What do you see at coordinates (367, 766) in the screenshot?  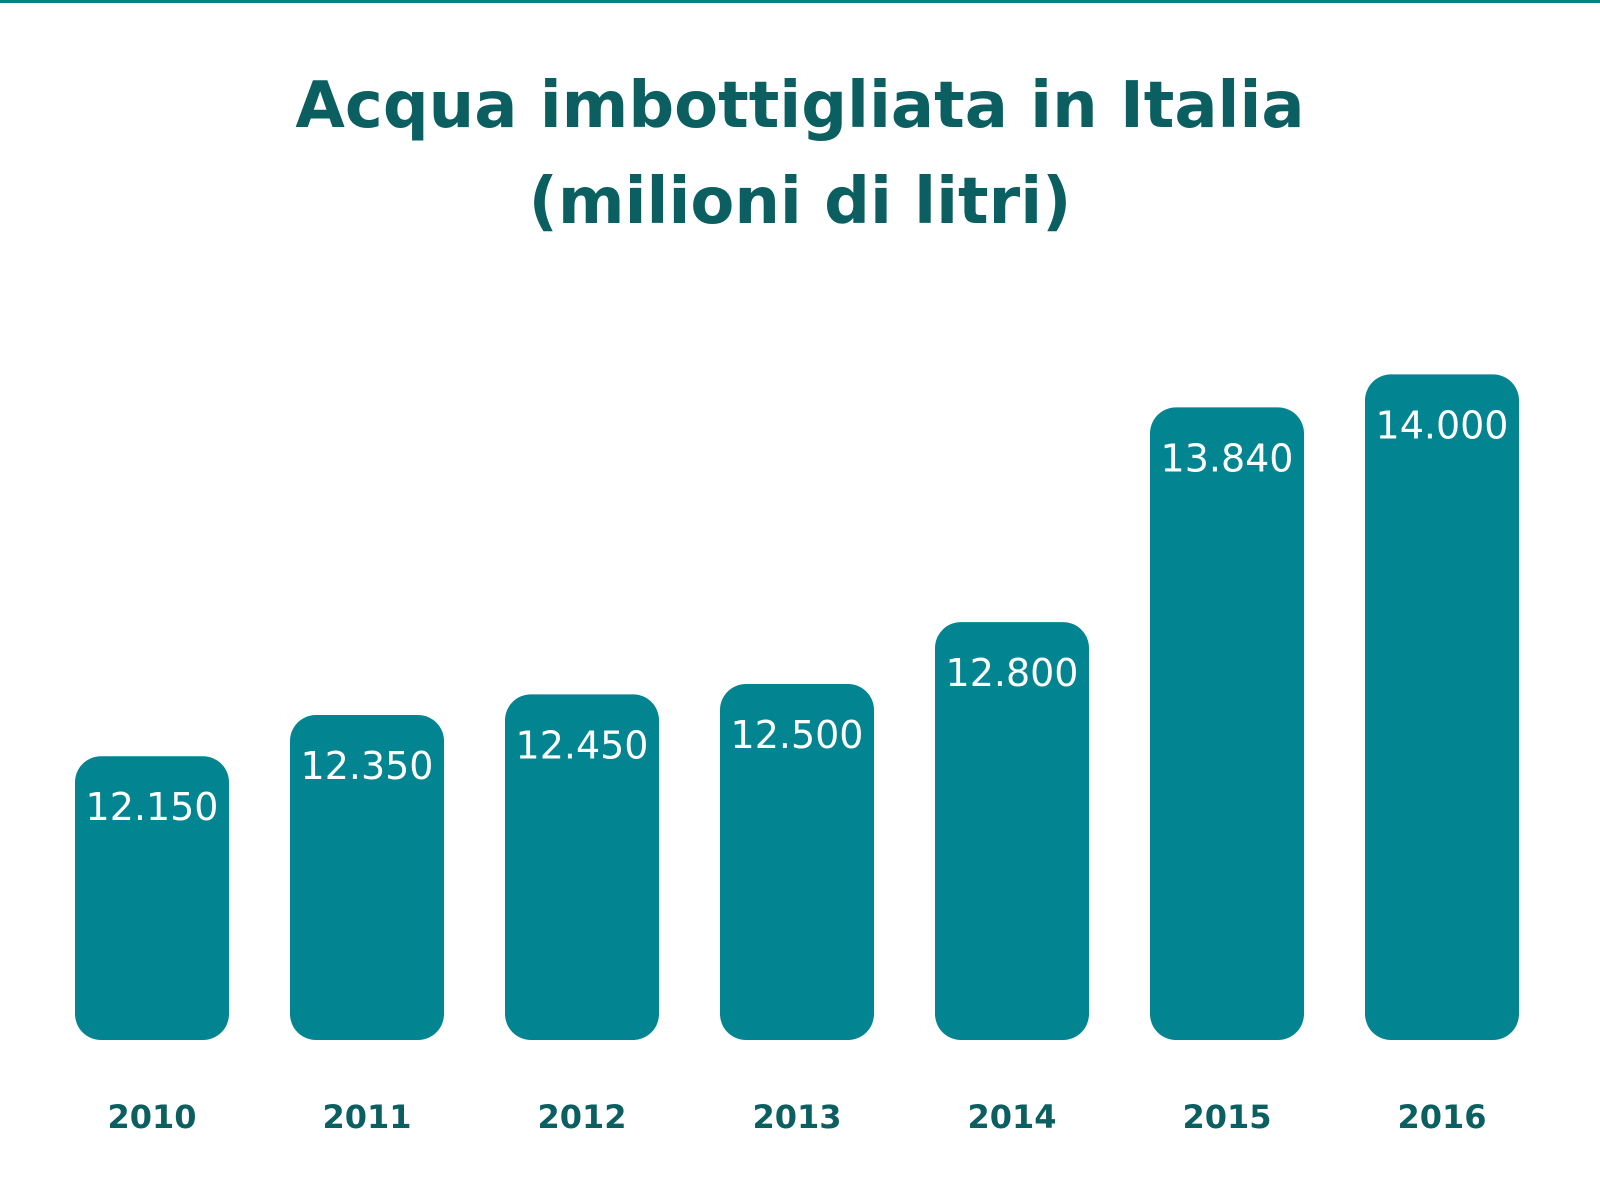 I see `value-label-2011: 12.350` at bounding box center [367, 766].